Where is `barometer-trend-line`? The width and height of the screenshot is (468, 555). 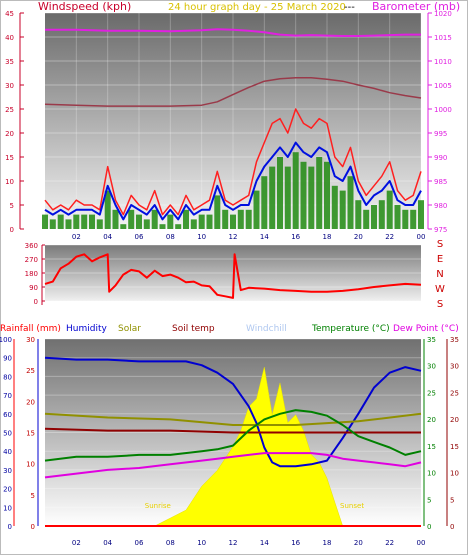
barometer-trend-line is located at coordinates (233, 92).